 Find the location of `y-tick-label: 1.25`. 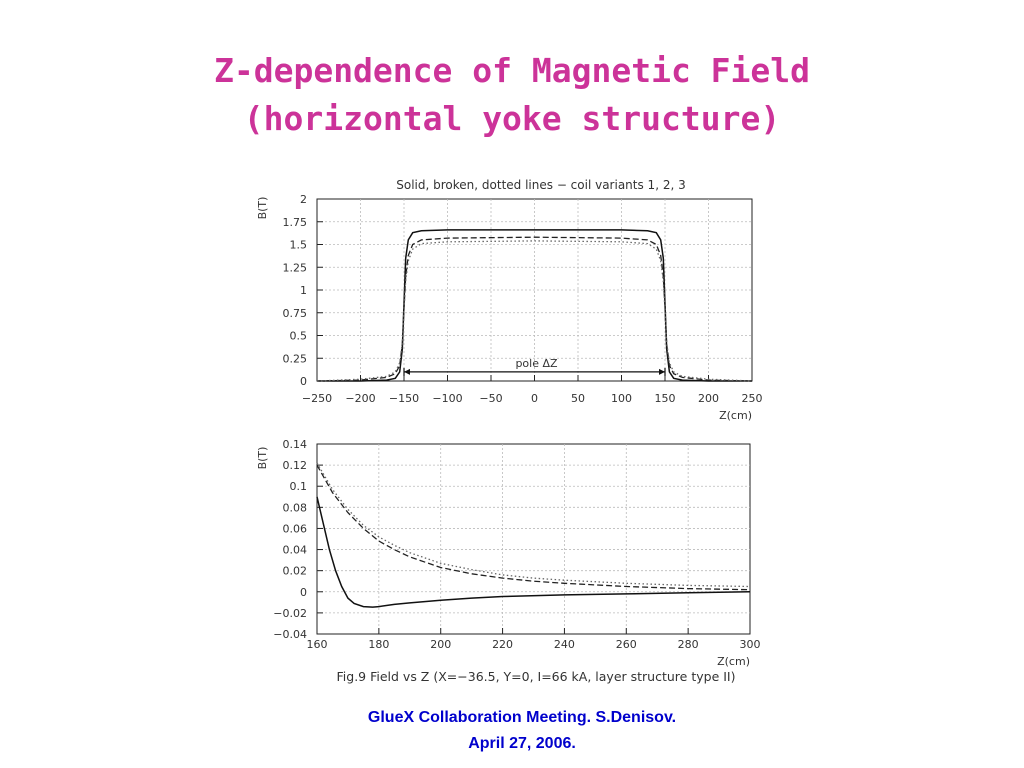

y-tick-label: 1.25 is located at coordinates (295, 267).